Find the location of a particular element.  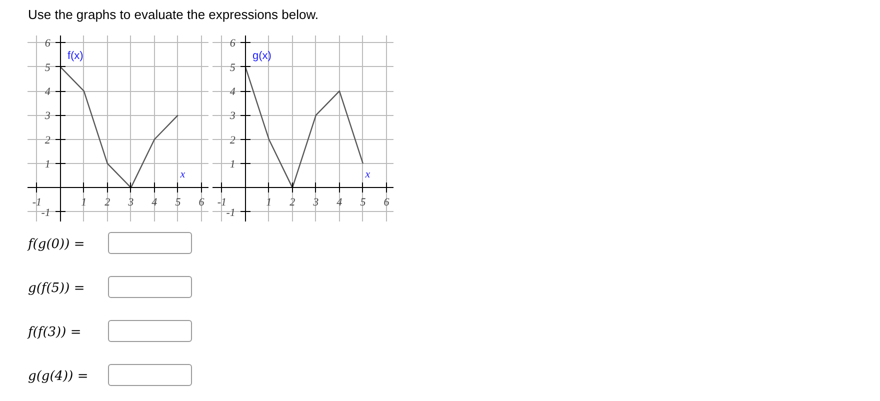

series-label: g(x) is located at coordinates (262, 56).